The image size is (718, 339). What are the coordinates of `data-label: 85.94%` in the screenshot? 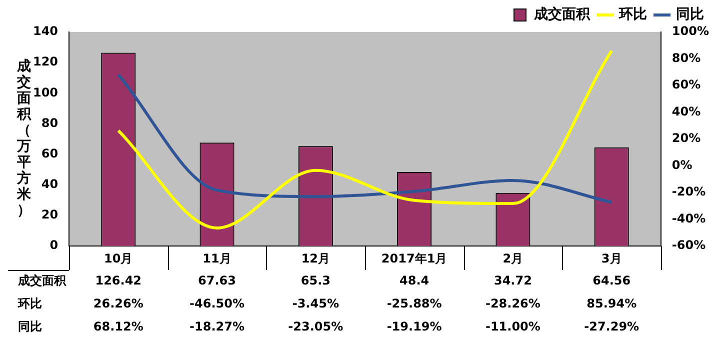 It's located at (611, 303).